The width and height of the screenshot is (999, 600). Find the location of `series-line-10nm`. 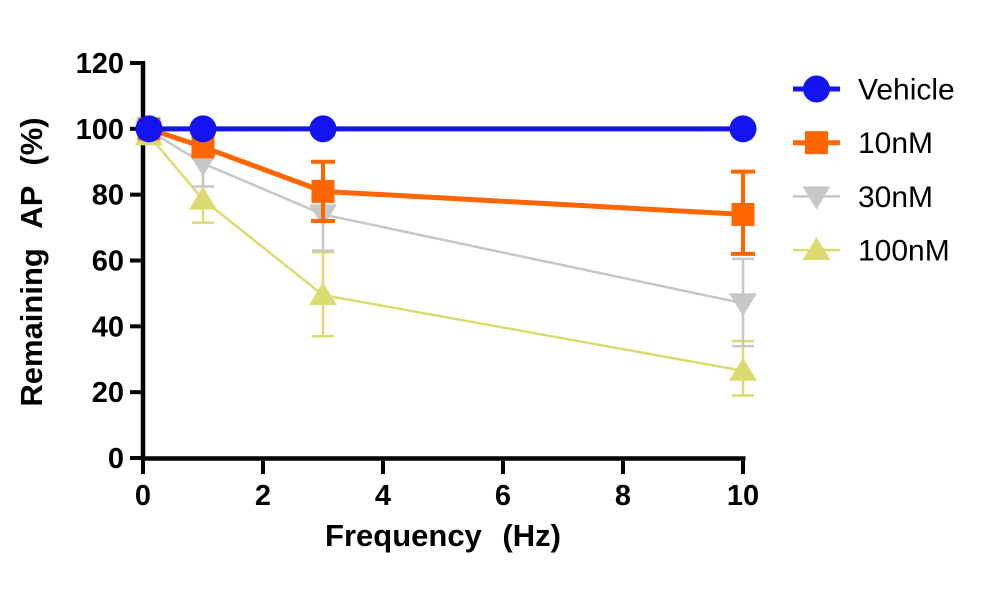

series-line-10nm is located at coordinates (446, 171).